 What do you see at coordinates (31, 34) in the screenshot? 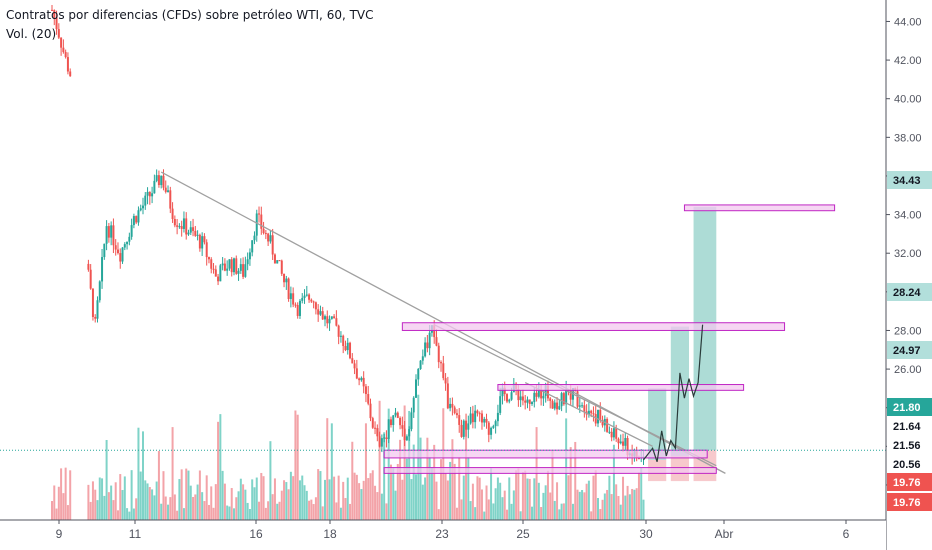
I see `volume-legend: Vol. (20)` at bounding box center [31, 34].